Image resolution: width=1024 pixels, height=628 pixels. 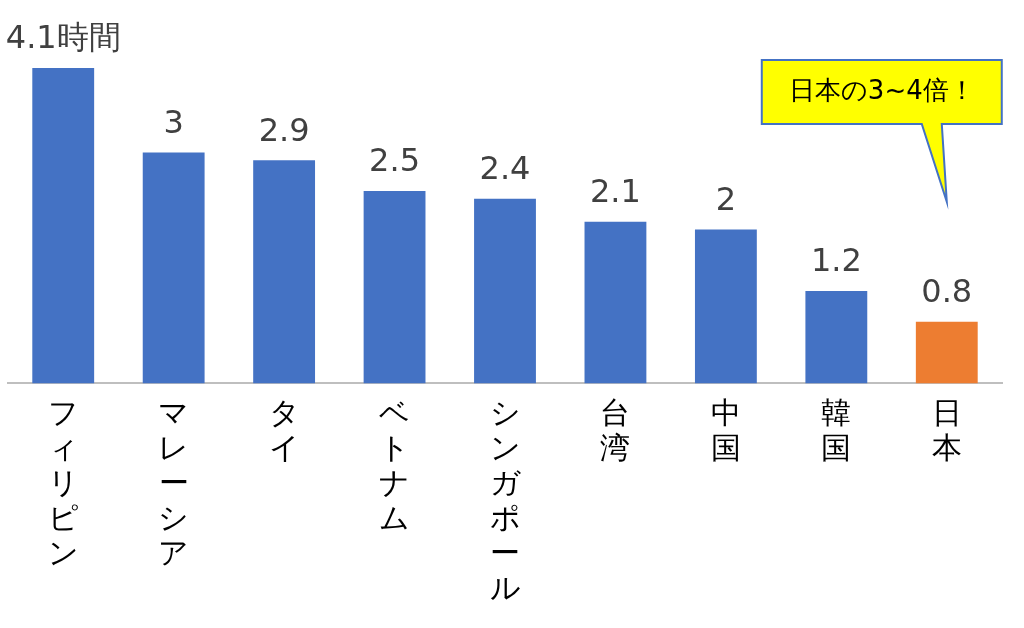 What do you see at coordinates (284, 429) in the screenshot?
I see `x-tick-label: タイ` at bounding box center [284, 429].